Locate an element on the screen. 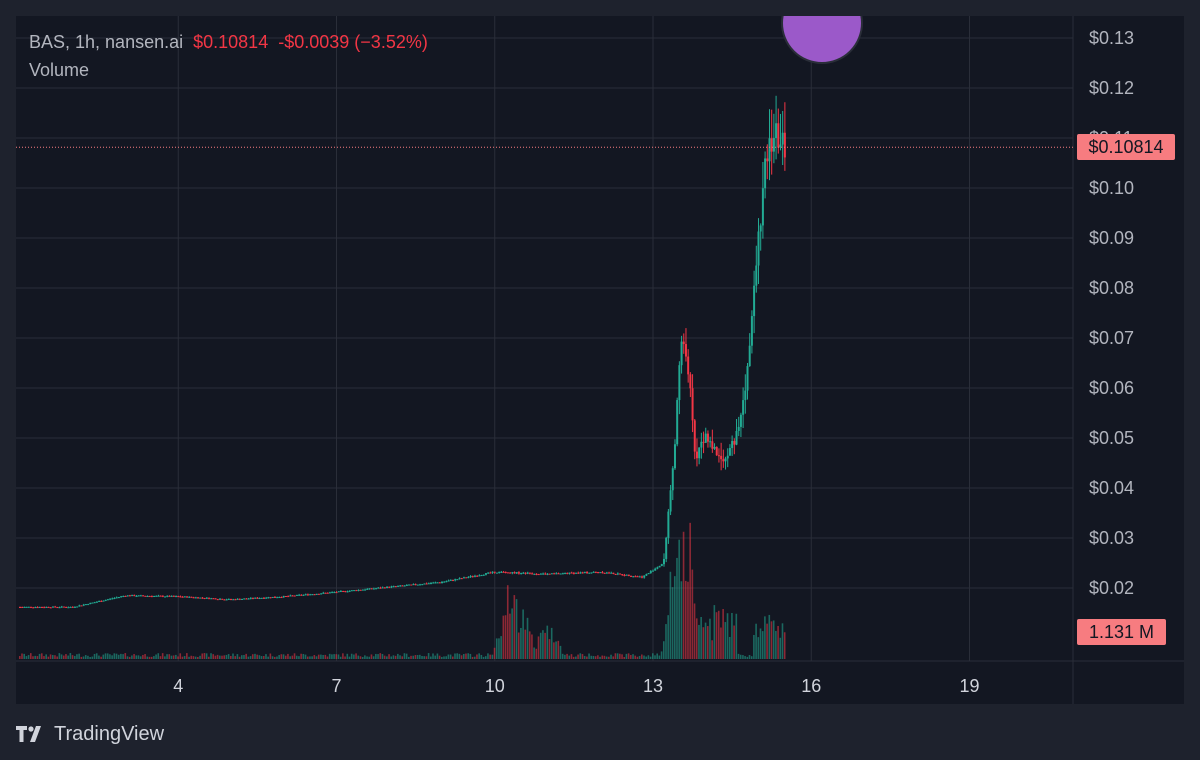  time-axis-tick-label: 19 is located at coordinates (969, 686).